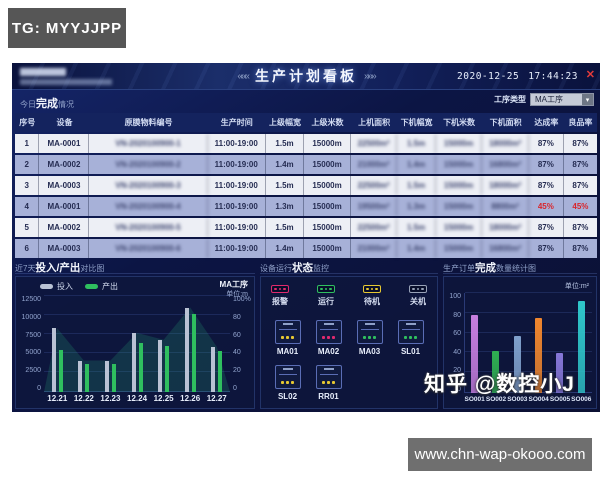  I want to click on device-name: MA02, so click(328, 351).